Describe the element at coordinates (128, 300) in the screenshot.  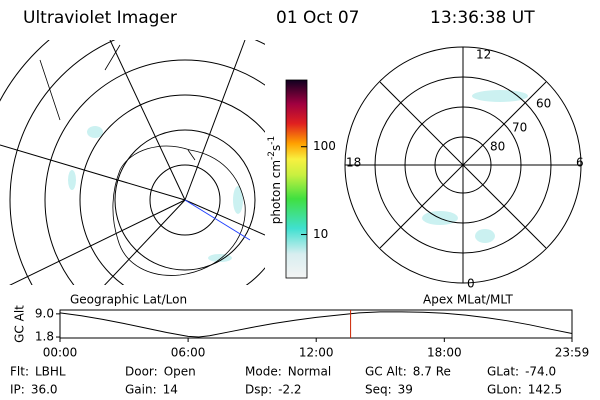
I see `map-label: Geographic Lat/Lon` at that location.